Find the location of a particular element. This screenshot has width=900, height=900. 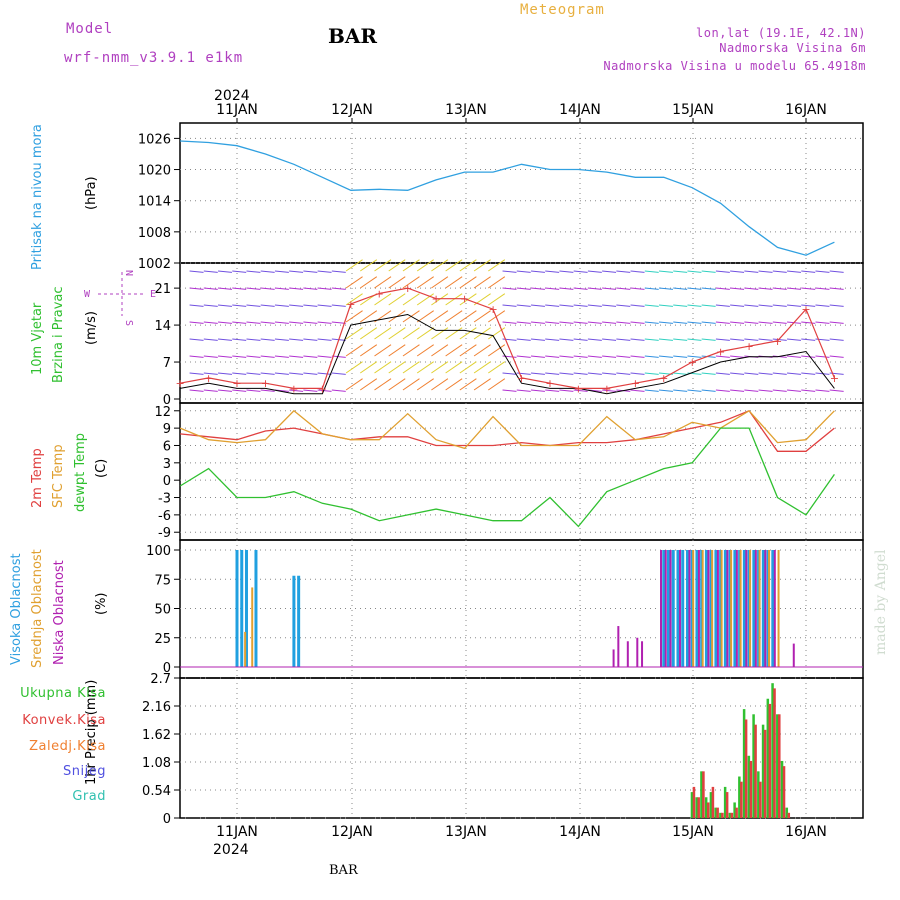

year-top: 2024 is located at coordinates (232, 96).